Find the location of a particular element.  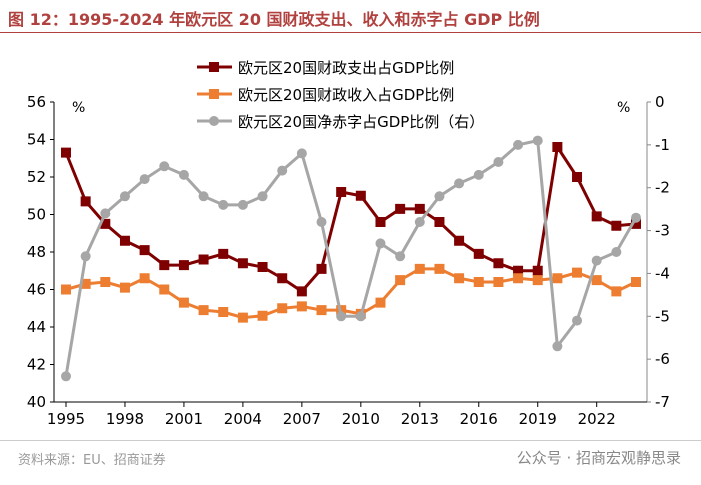

left-tick-label: 46 is located at coordinates (36, 290).